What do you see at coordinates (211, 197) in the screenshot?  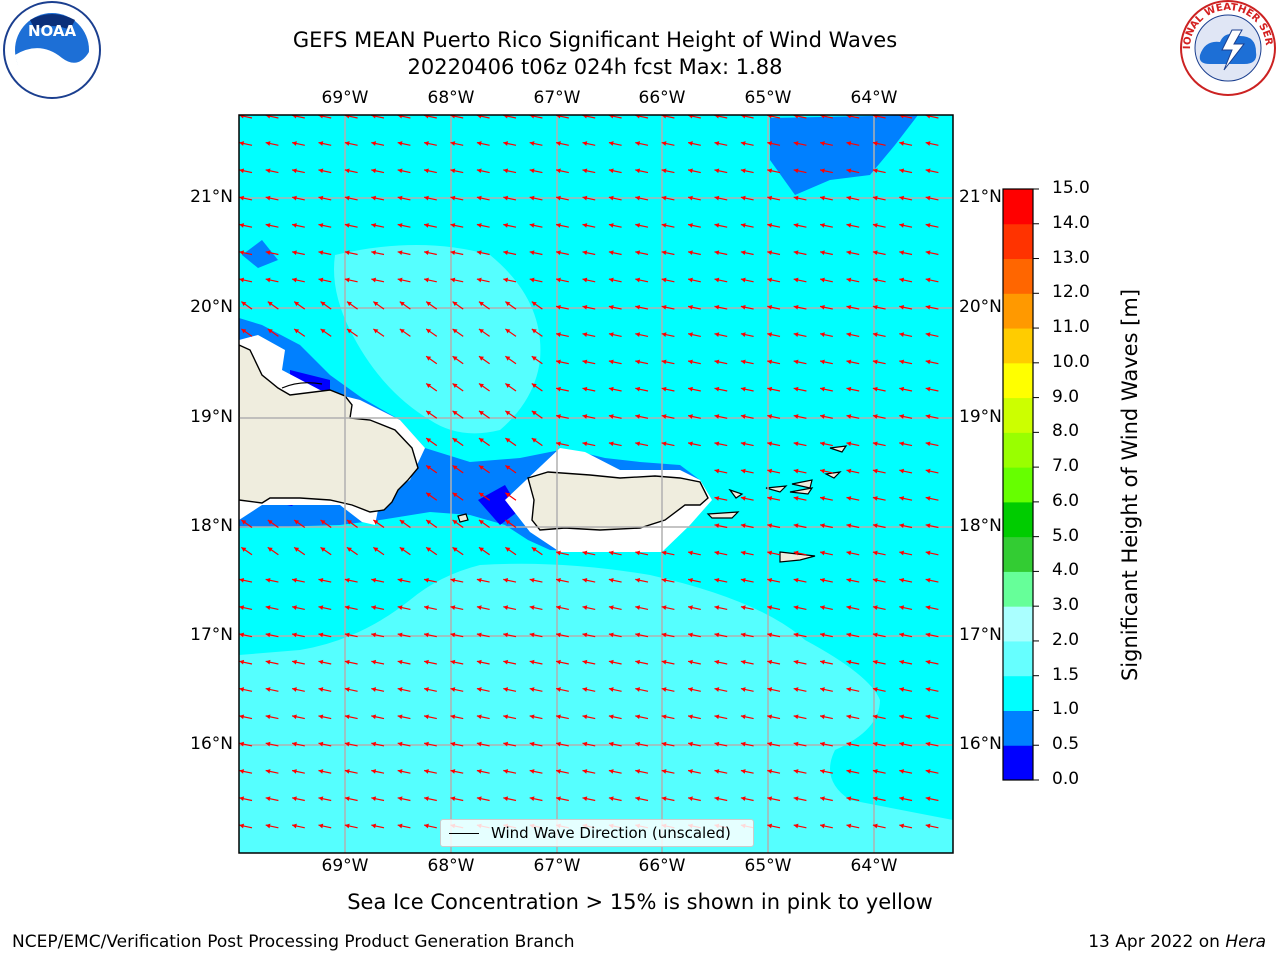 I see `axis-tick-label: 21°N` at bounding box center [211, 197].